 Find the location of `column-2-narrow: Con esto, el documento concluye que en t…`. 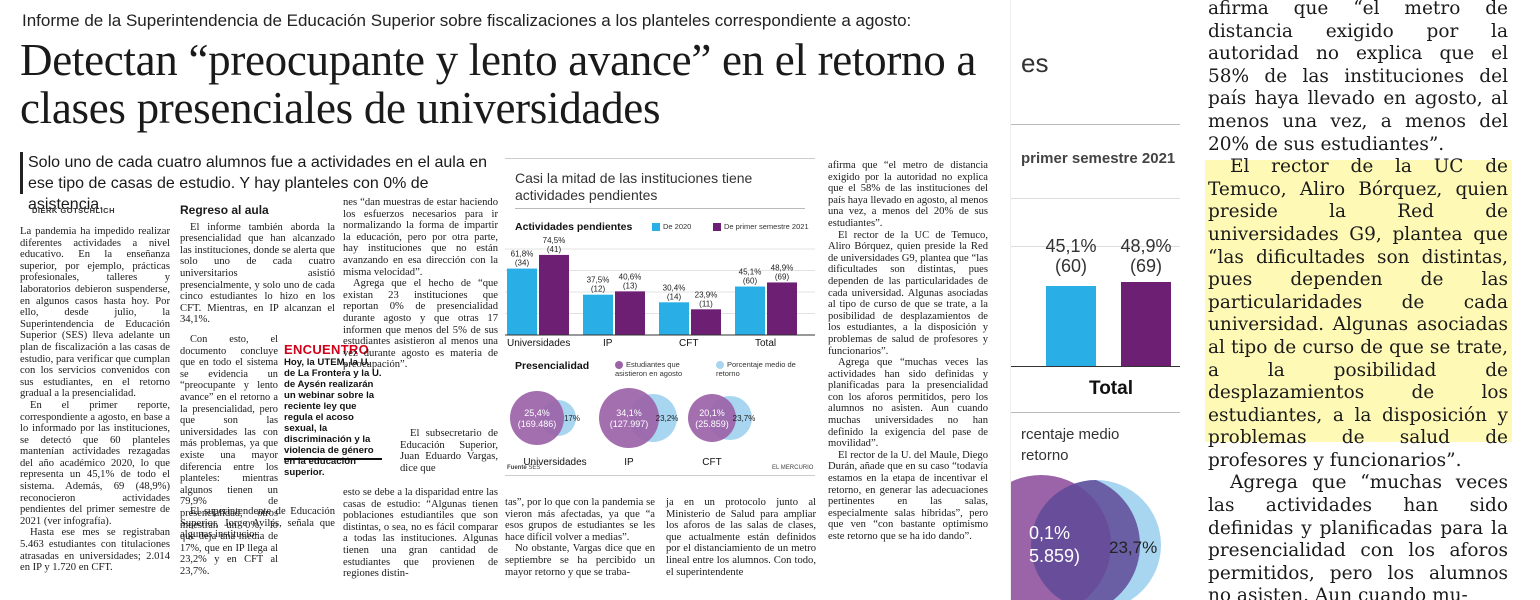

column-2-narrow: Con esto, el documento concluye que en t… is located at coordinates (229, 455).